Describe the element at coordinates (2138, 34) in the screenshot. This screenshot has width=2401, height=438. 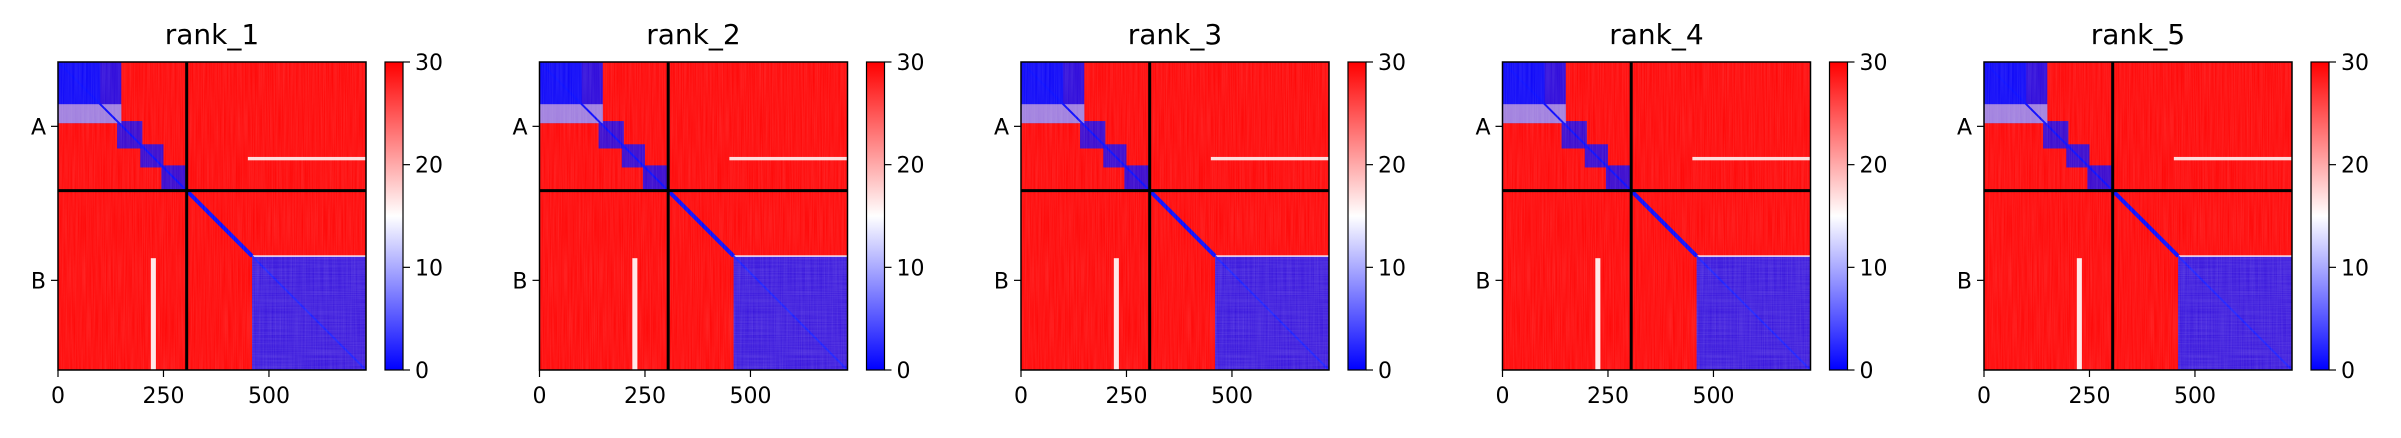
I see `panel-title: rank_5` at that location.